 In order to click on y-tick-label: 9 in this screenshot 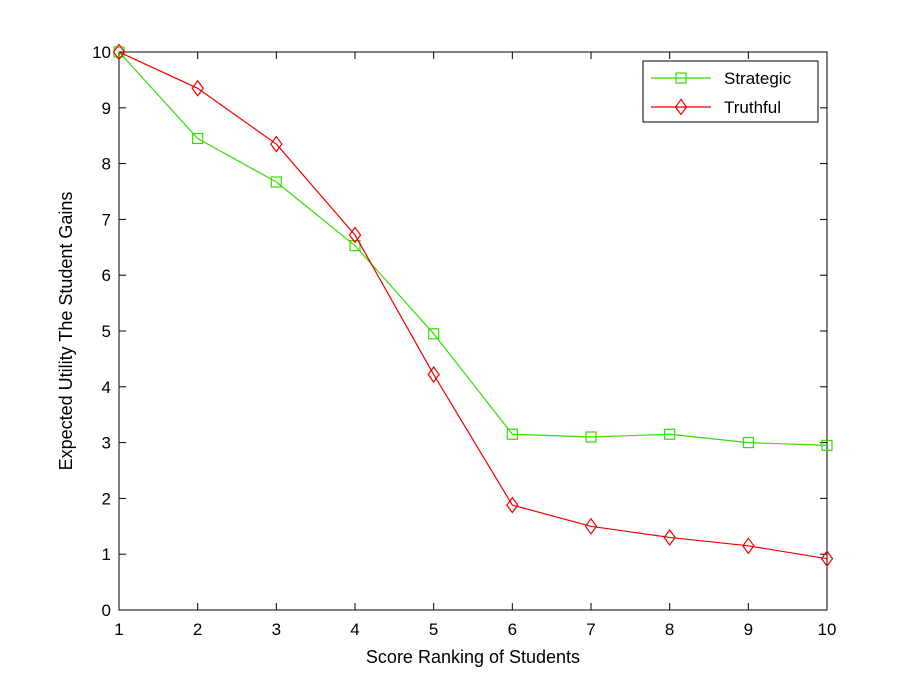, I will do `click(106, 108)`.